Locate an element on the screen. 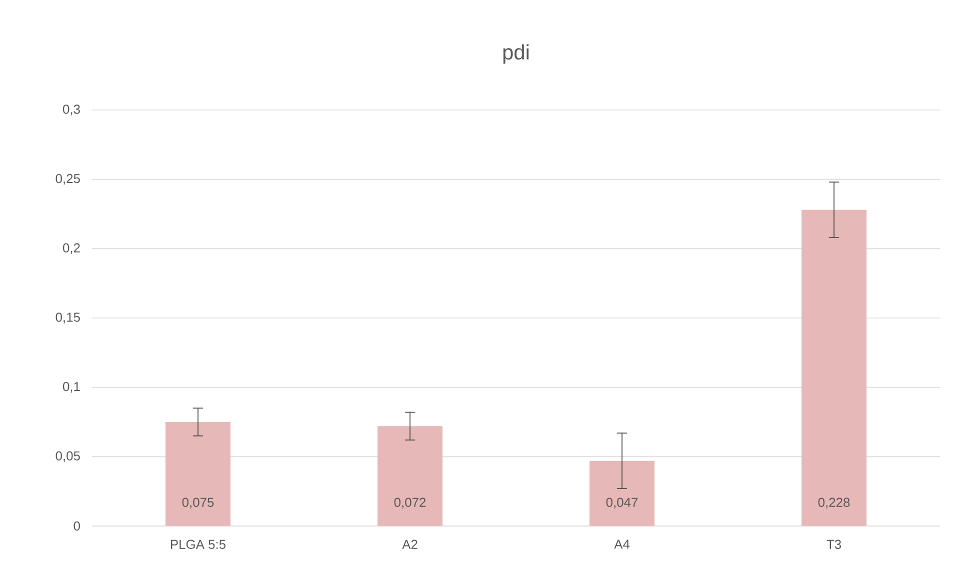 Image resolution: width=957 pixels, height=580 pixels. y-tick-label: 0,2 is located at coordinates (71, 248).